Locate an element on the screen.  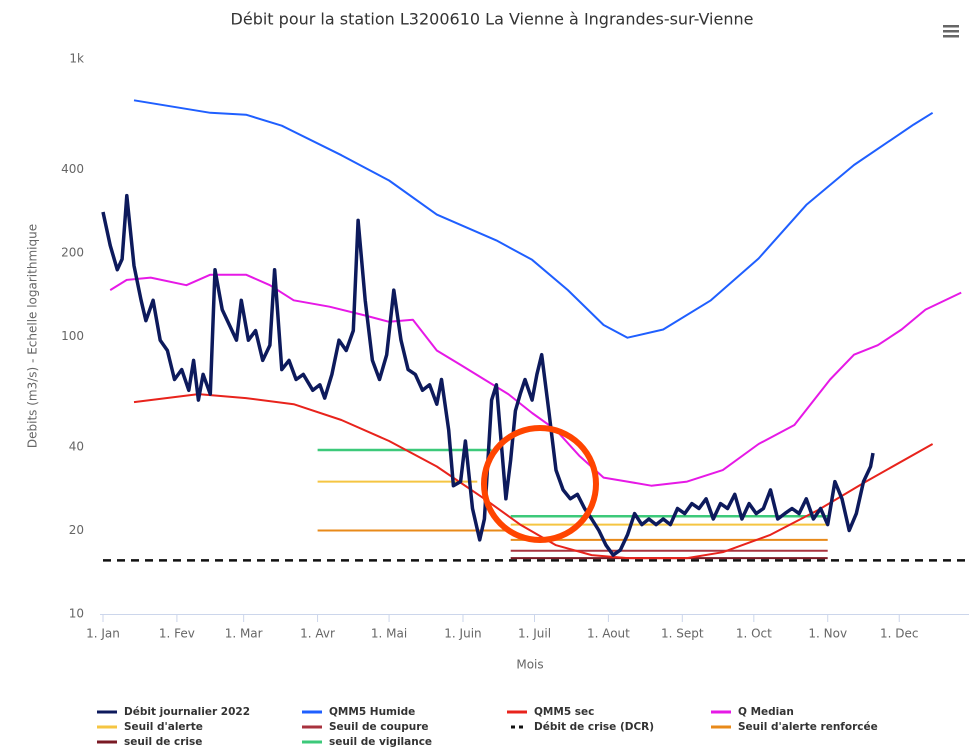
legend-label: seuil de vigilance is located at coordinates (380, 742).